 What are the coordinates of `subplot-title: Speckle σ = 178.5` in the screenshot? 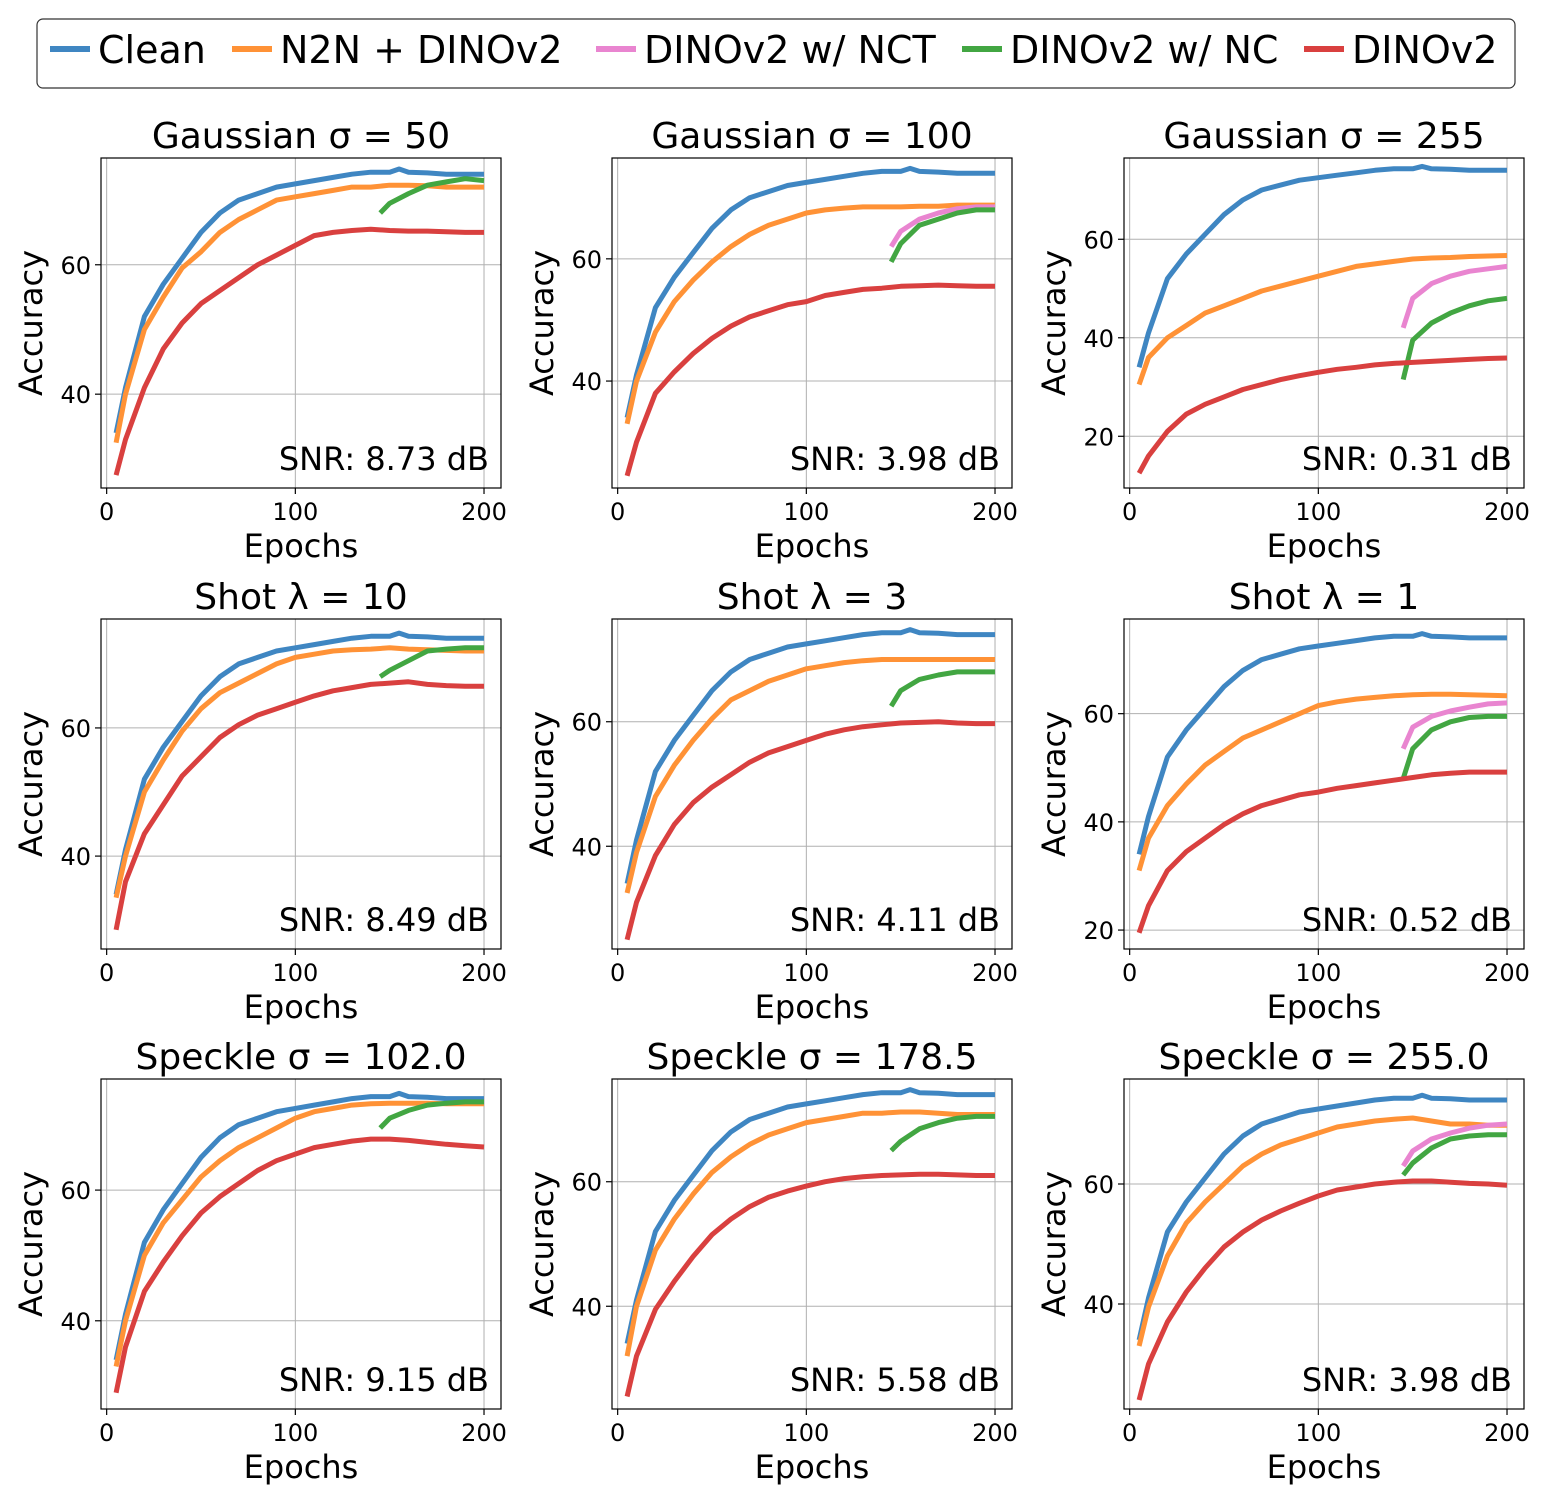 It's located at (811, 1057).